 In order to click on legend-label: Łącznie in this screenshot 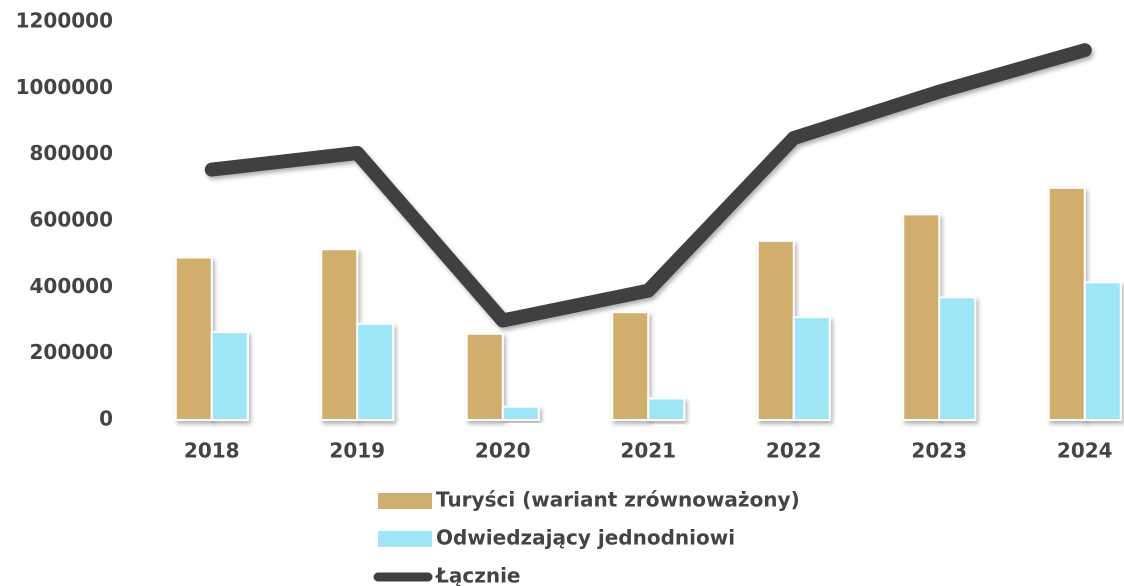, I will do `click(478, 575)`.